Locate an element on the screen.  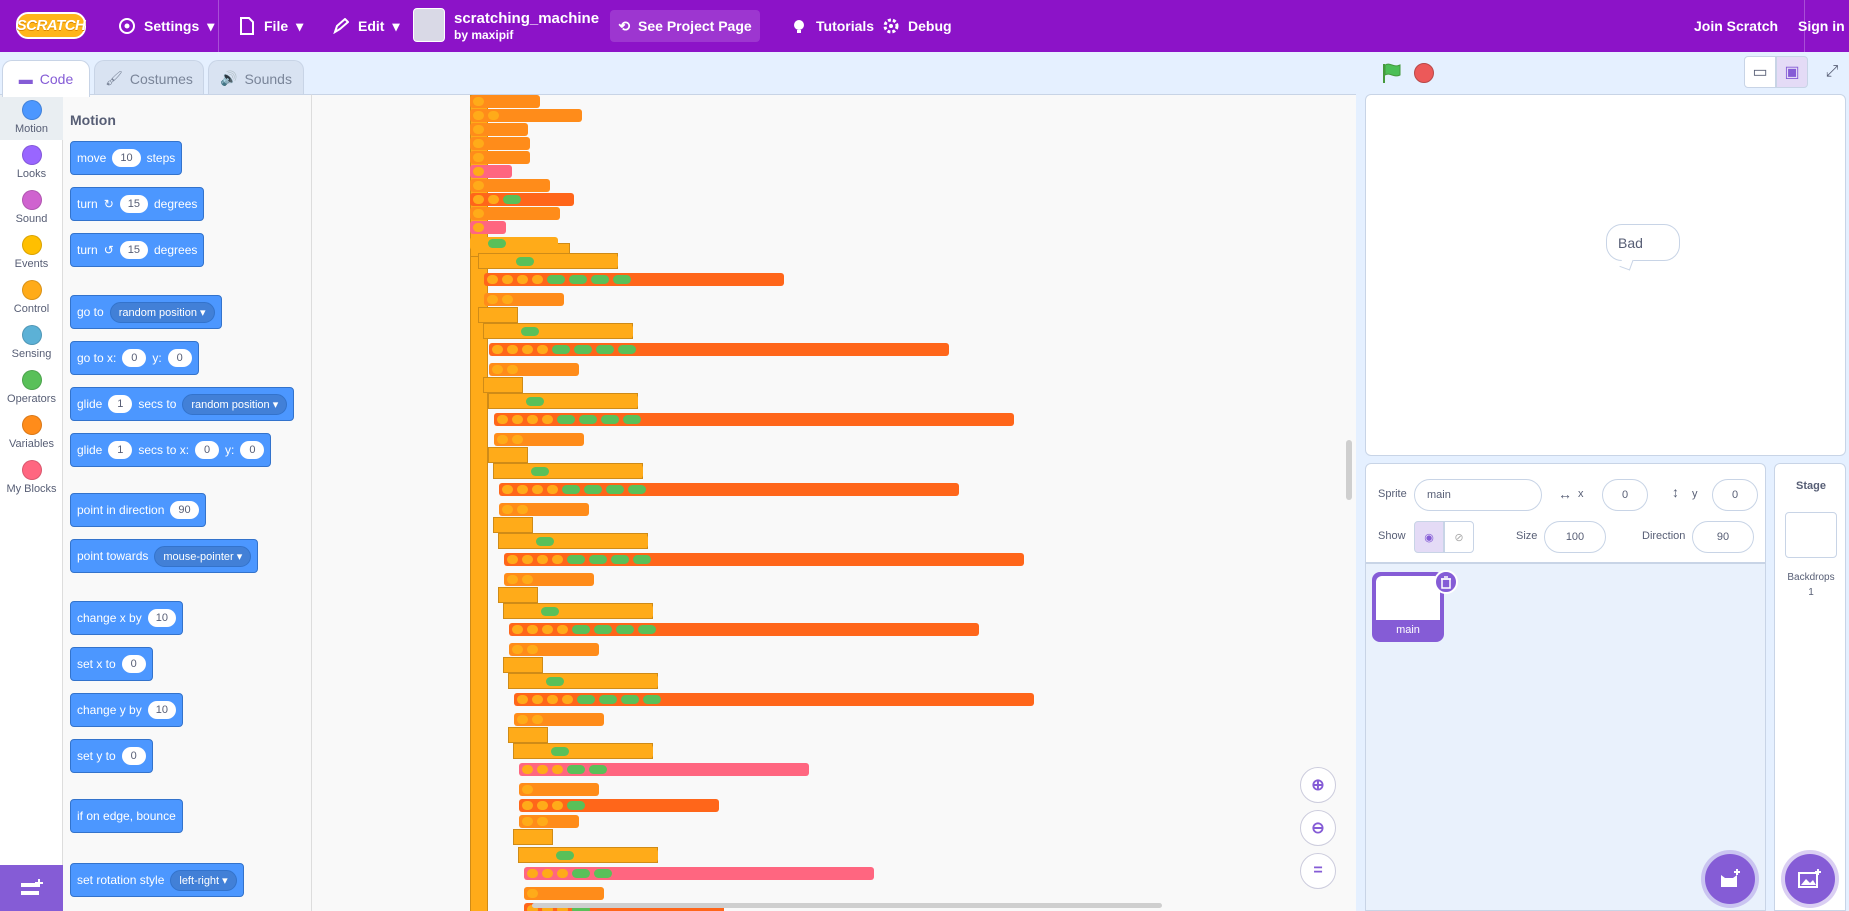
block-move-steps: move 10 steps is located at coordinates (126, 158).